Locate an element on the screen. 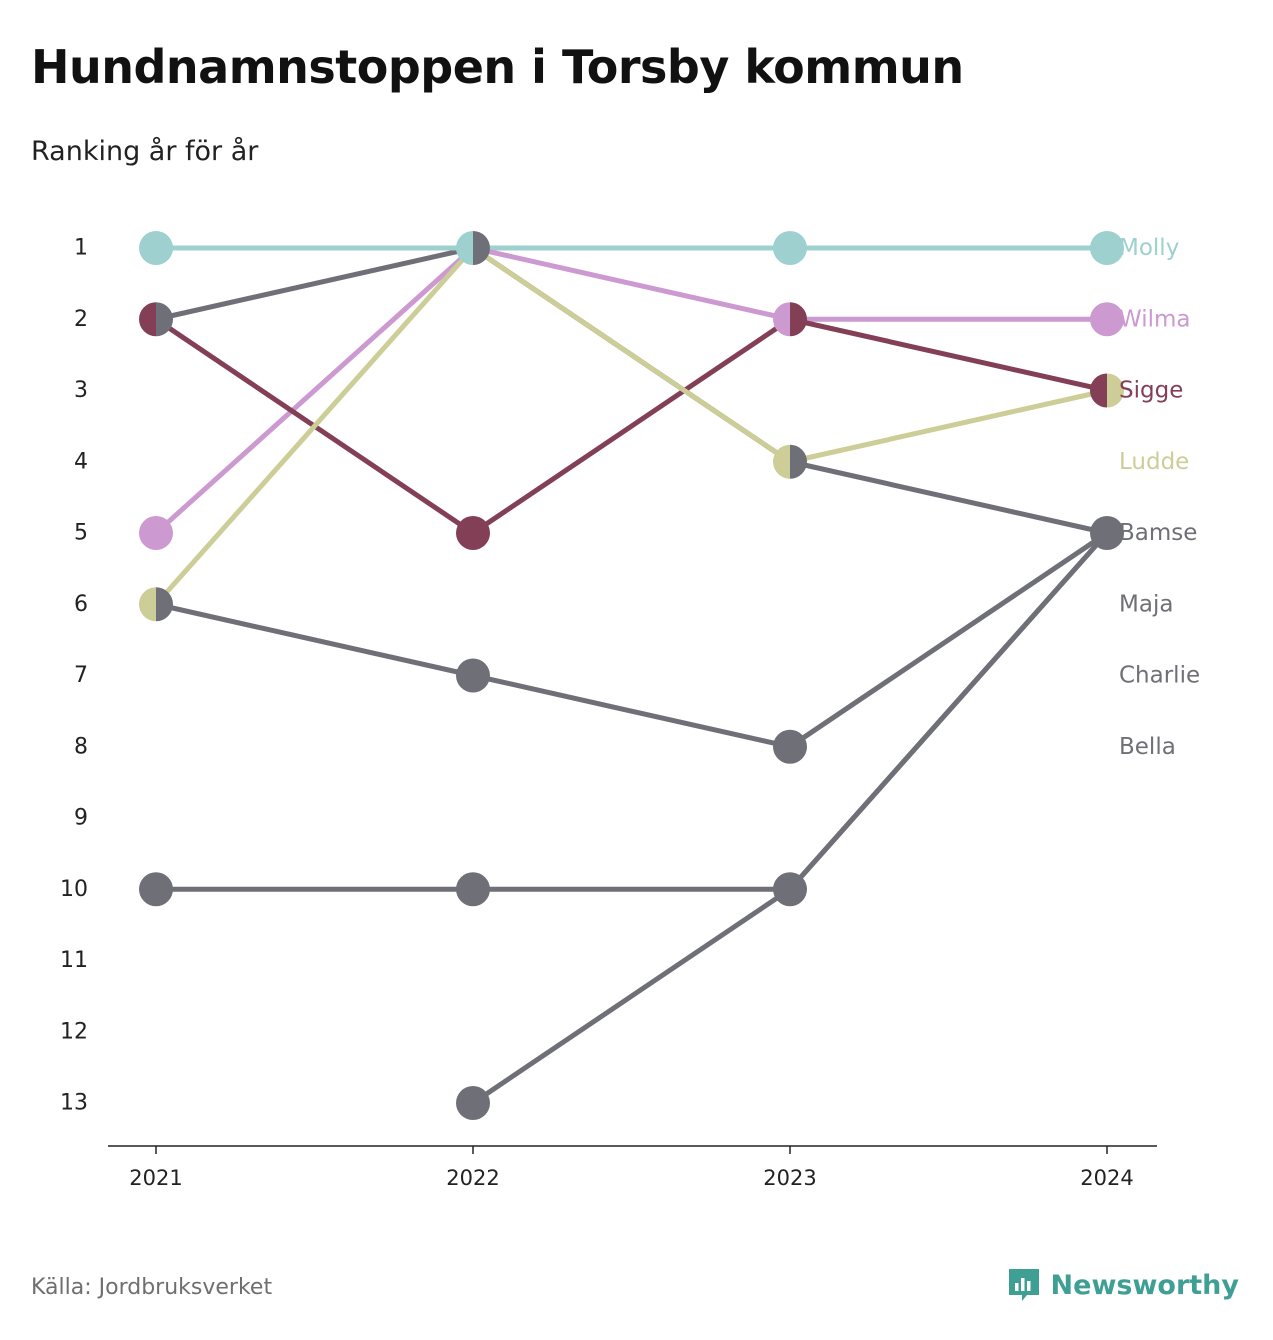  y-tick-label-1: 1 is located at coordinates (81, 248).